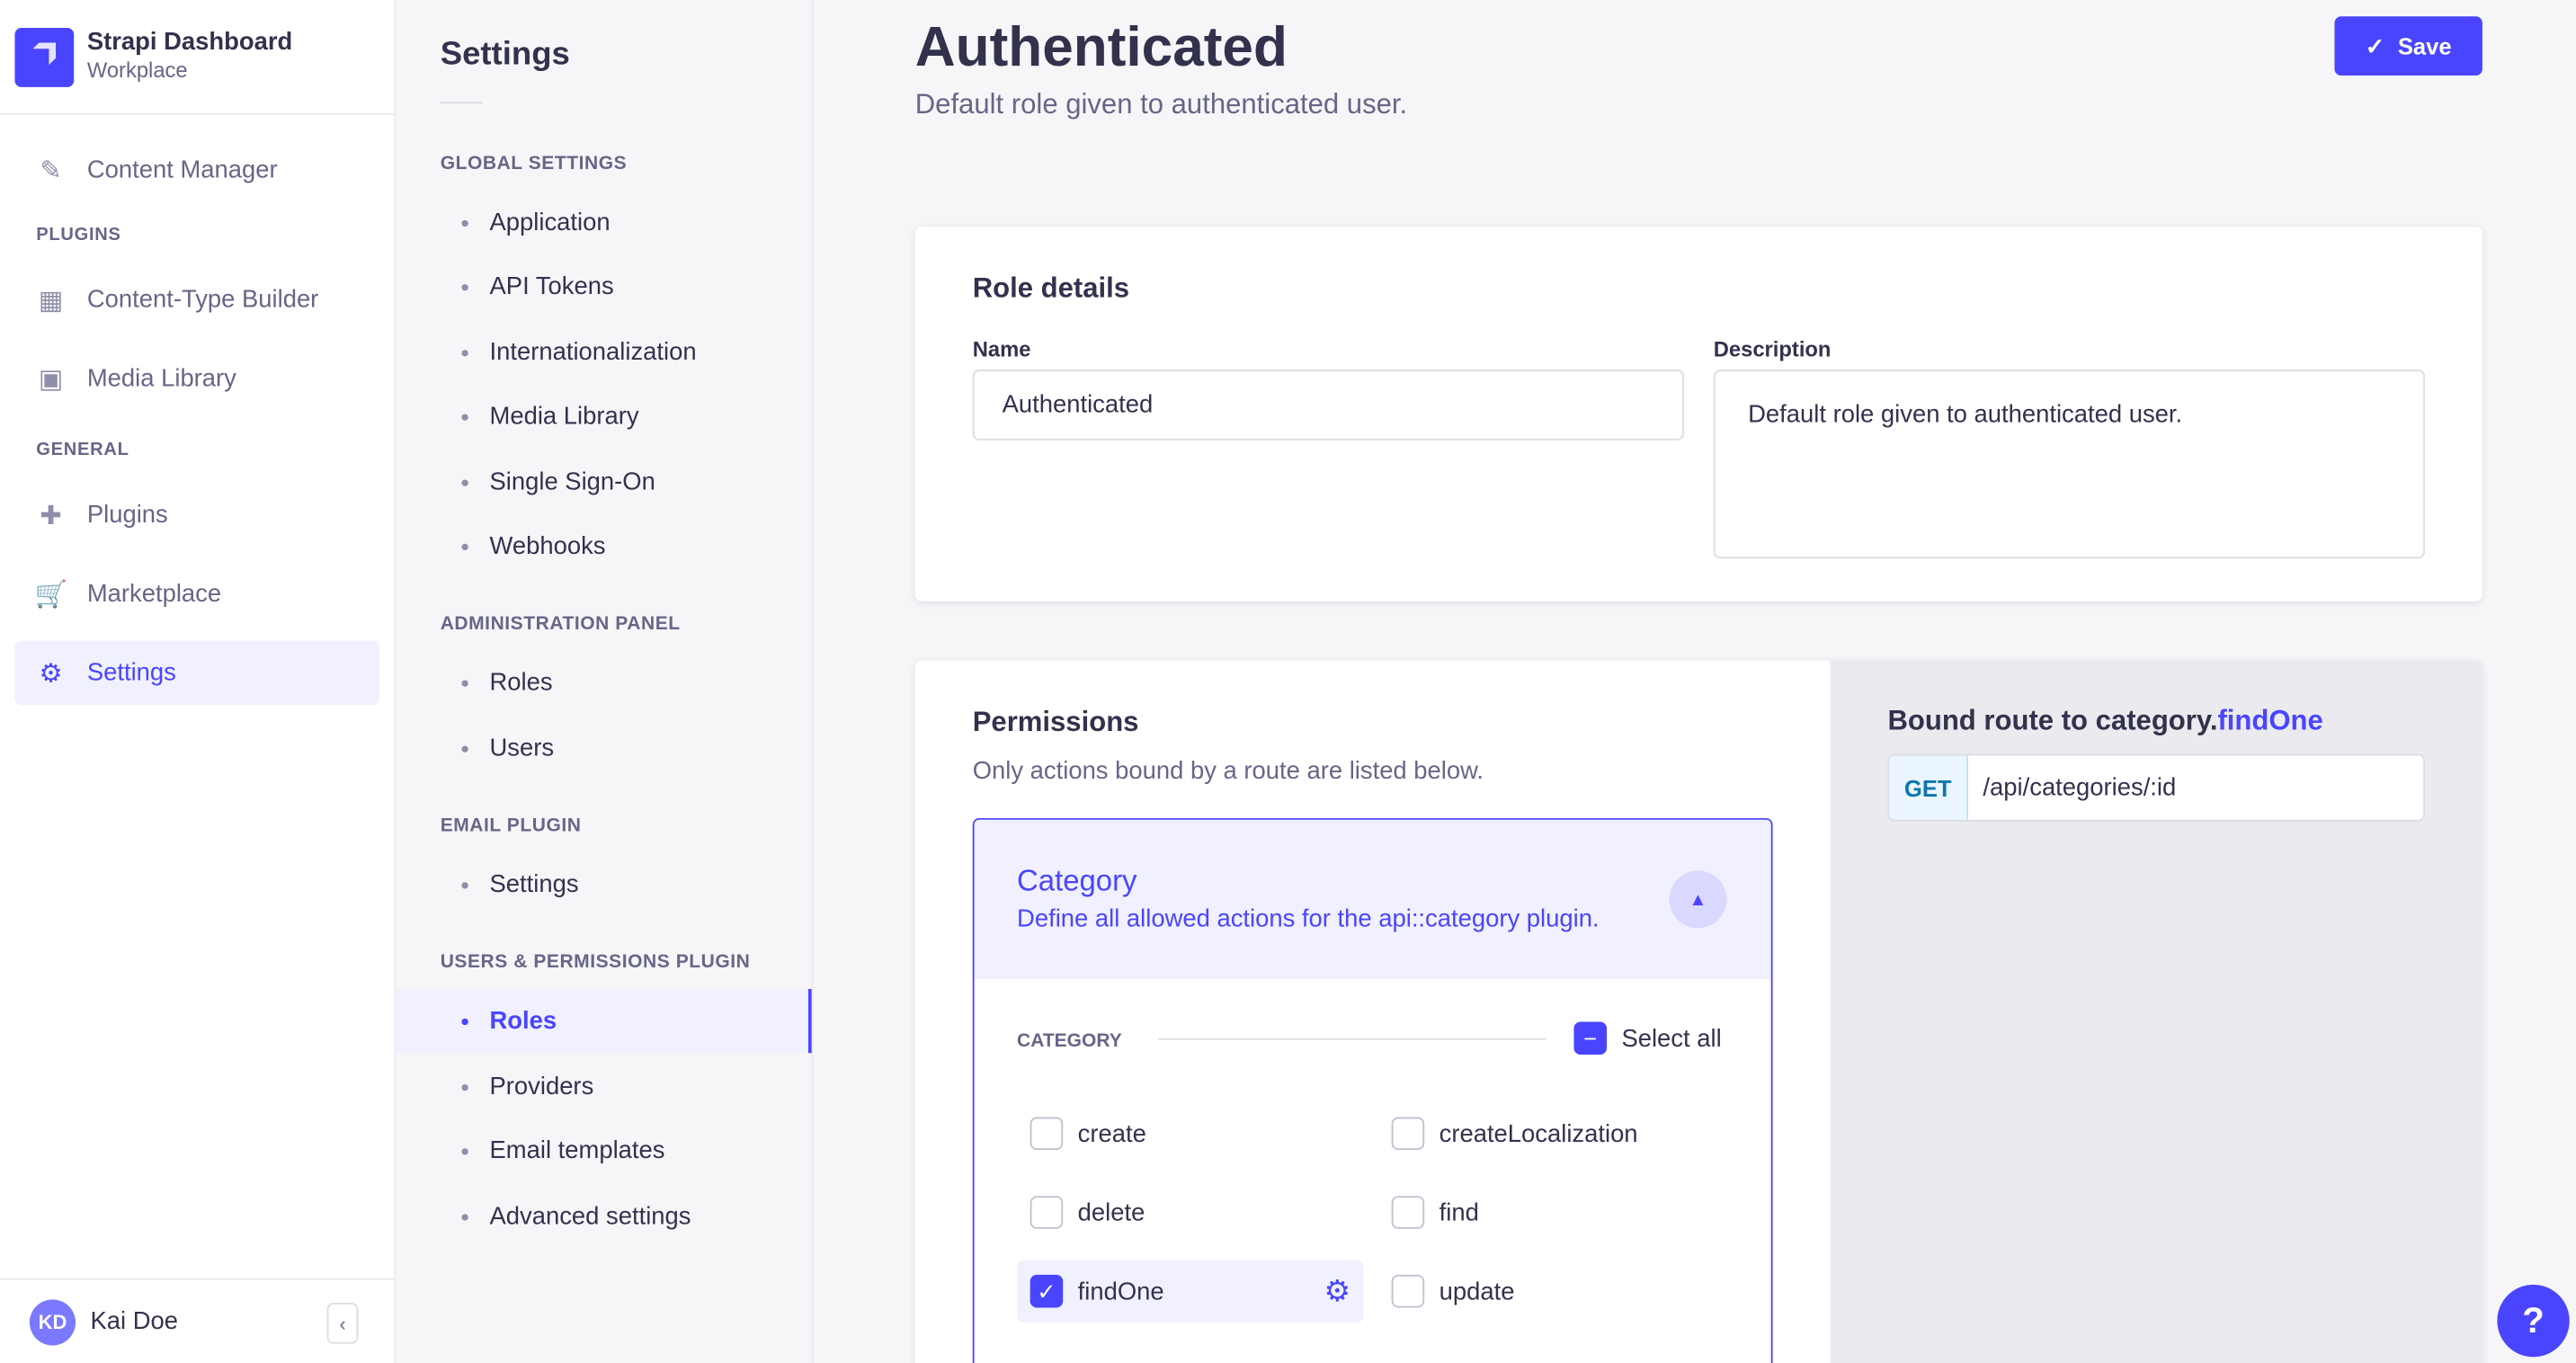 This screenshot has height=1363, width=2576. I want to click on subnav-item: API Tokens, so click(604, 286).